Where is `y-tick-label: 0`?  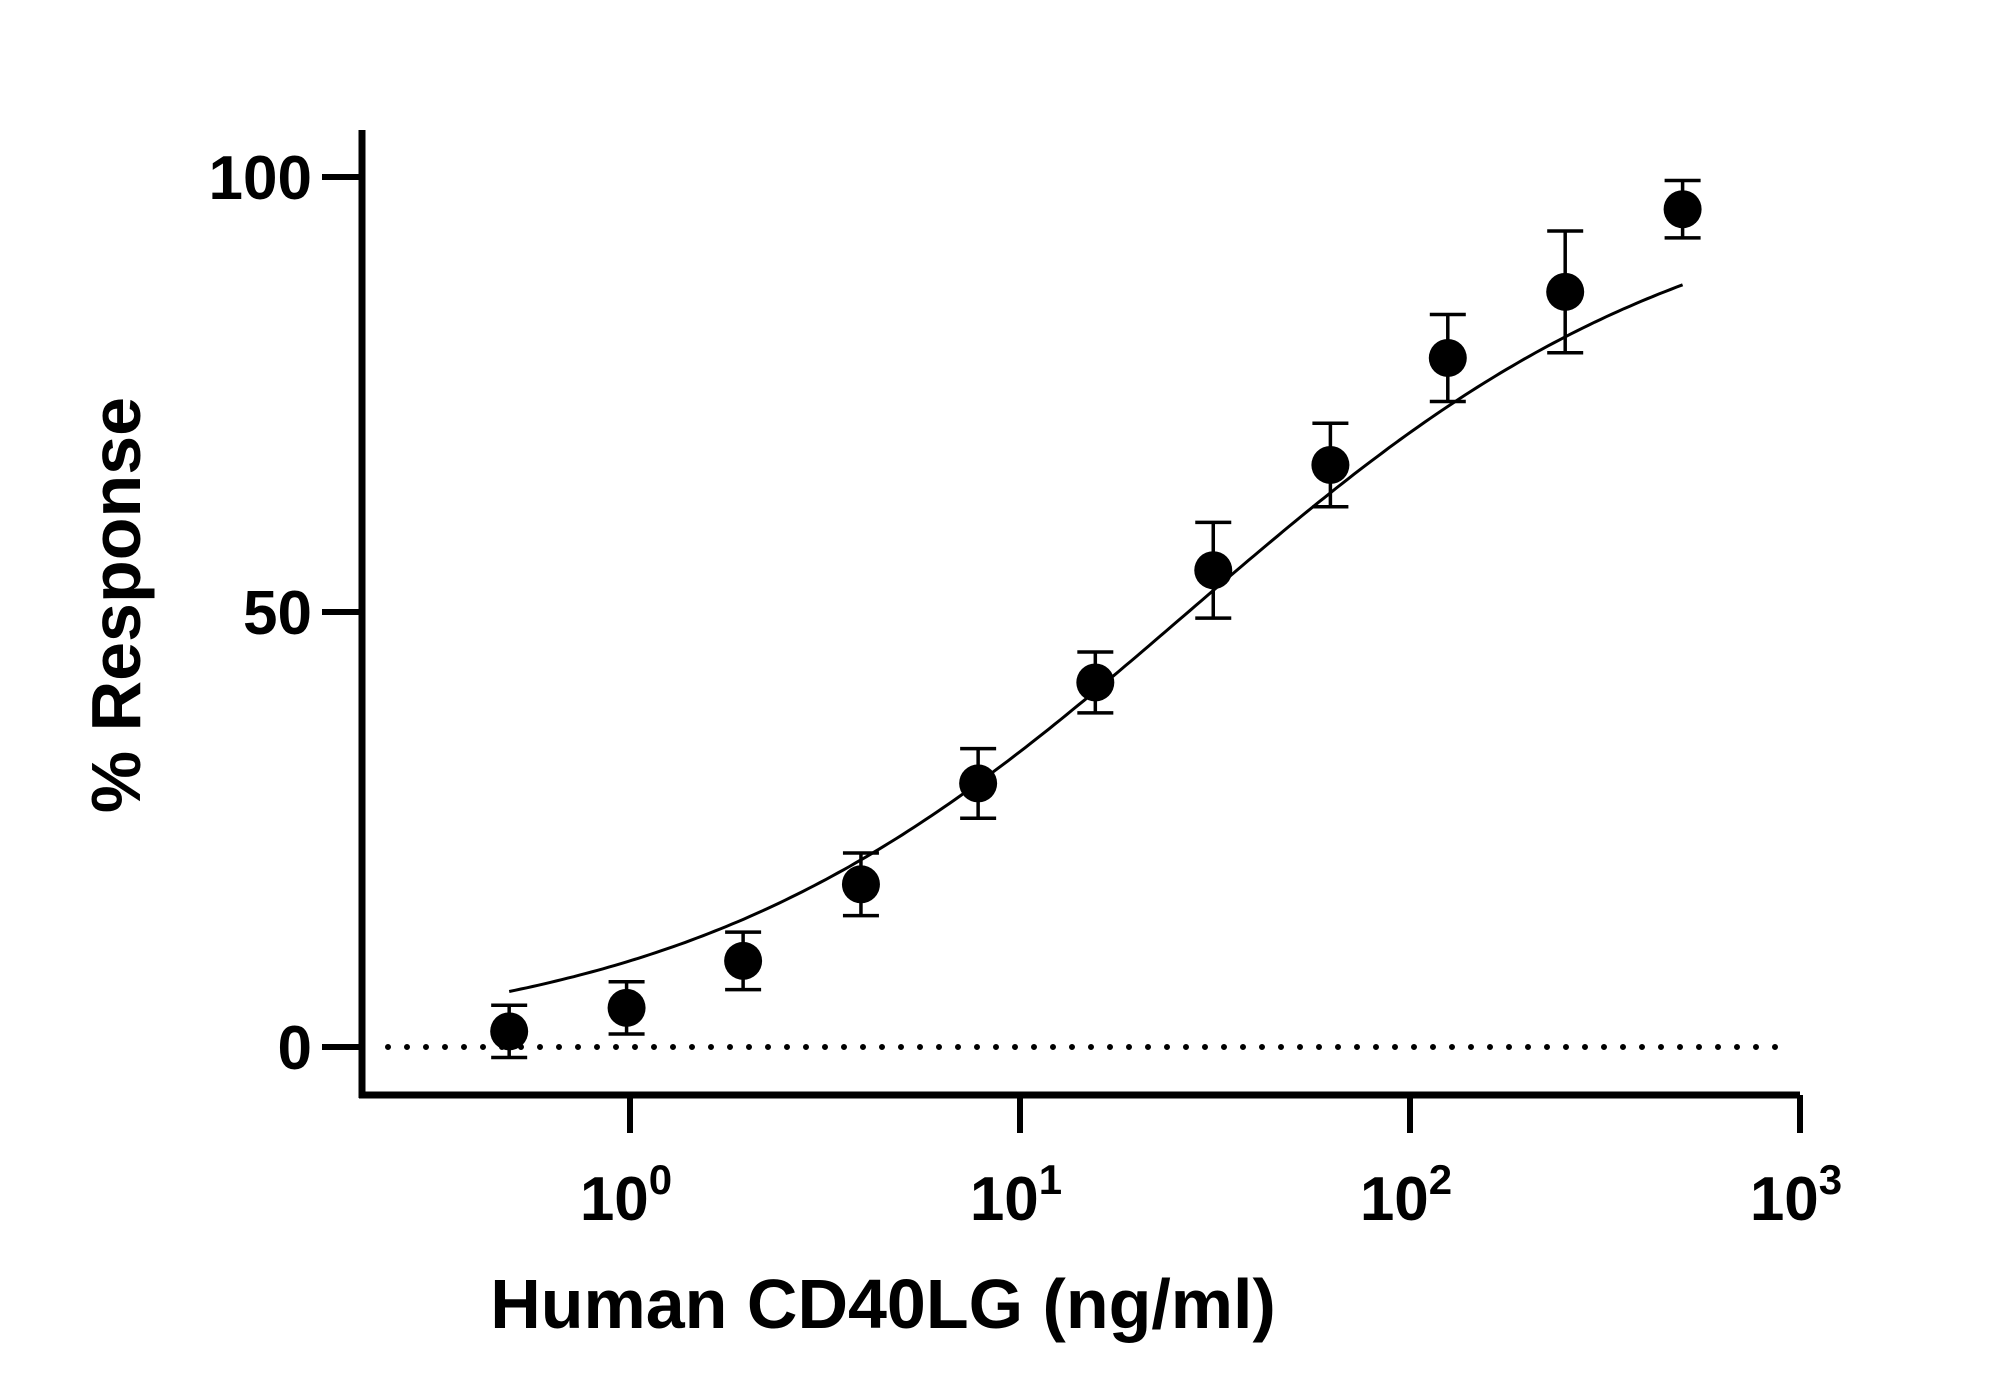 y-tick-label: 0 is located at coordinates (295, 1048).